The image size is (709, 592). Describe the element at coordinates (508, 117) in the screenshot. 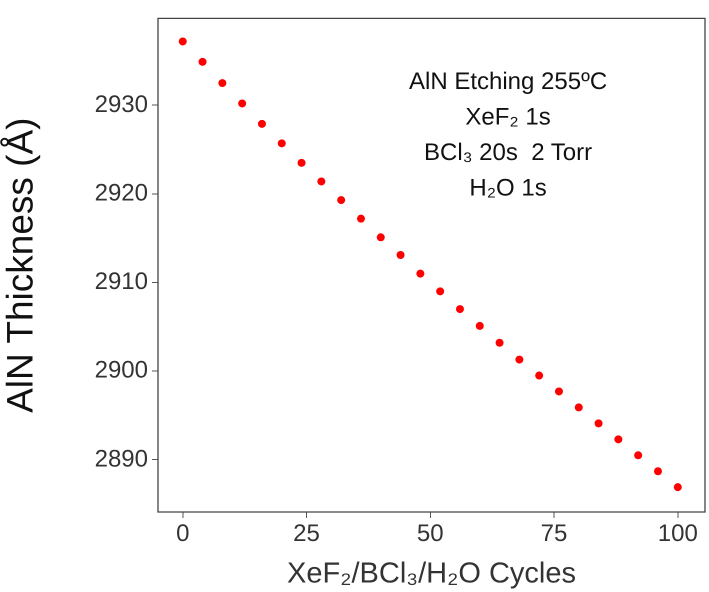

I see `annotation: XeF₂ 1s` at that location.